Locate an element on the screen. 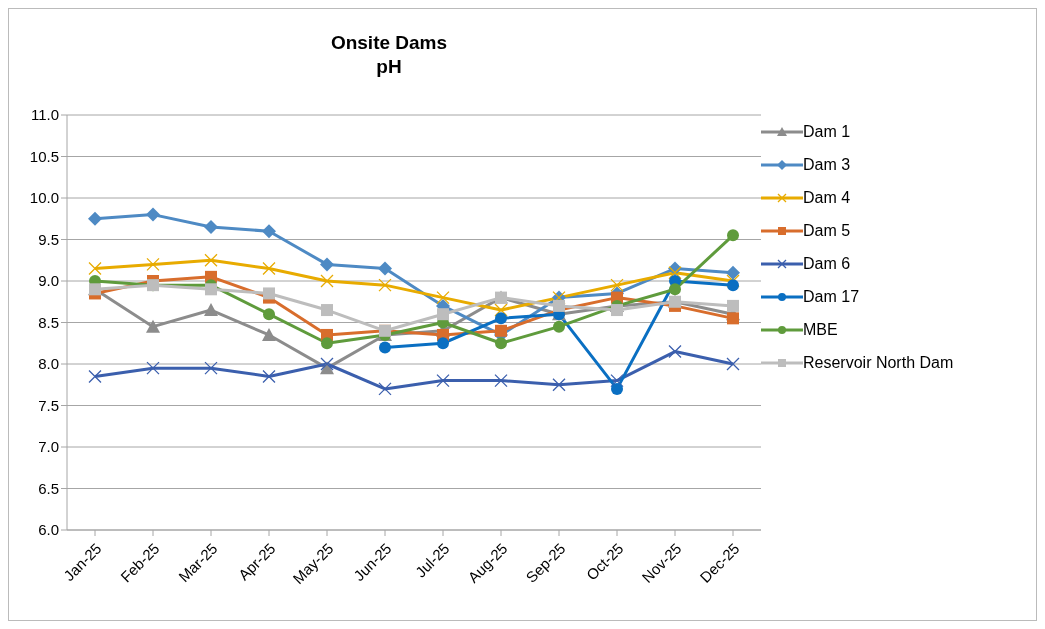 Image resolution: width=1045 pixels, height=629 pixels. y-tick-label: 10.0 is located at coordinates (44, 198).